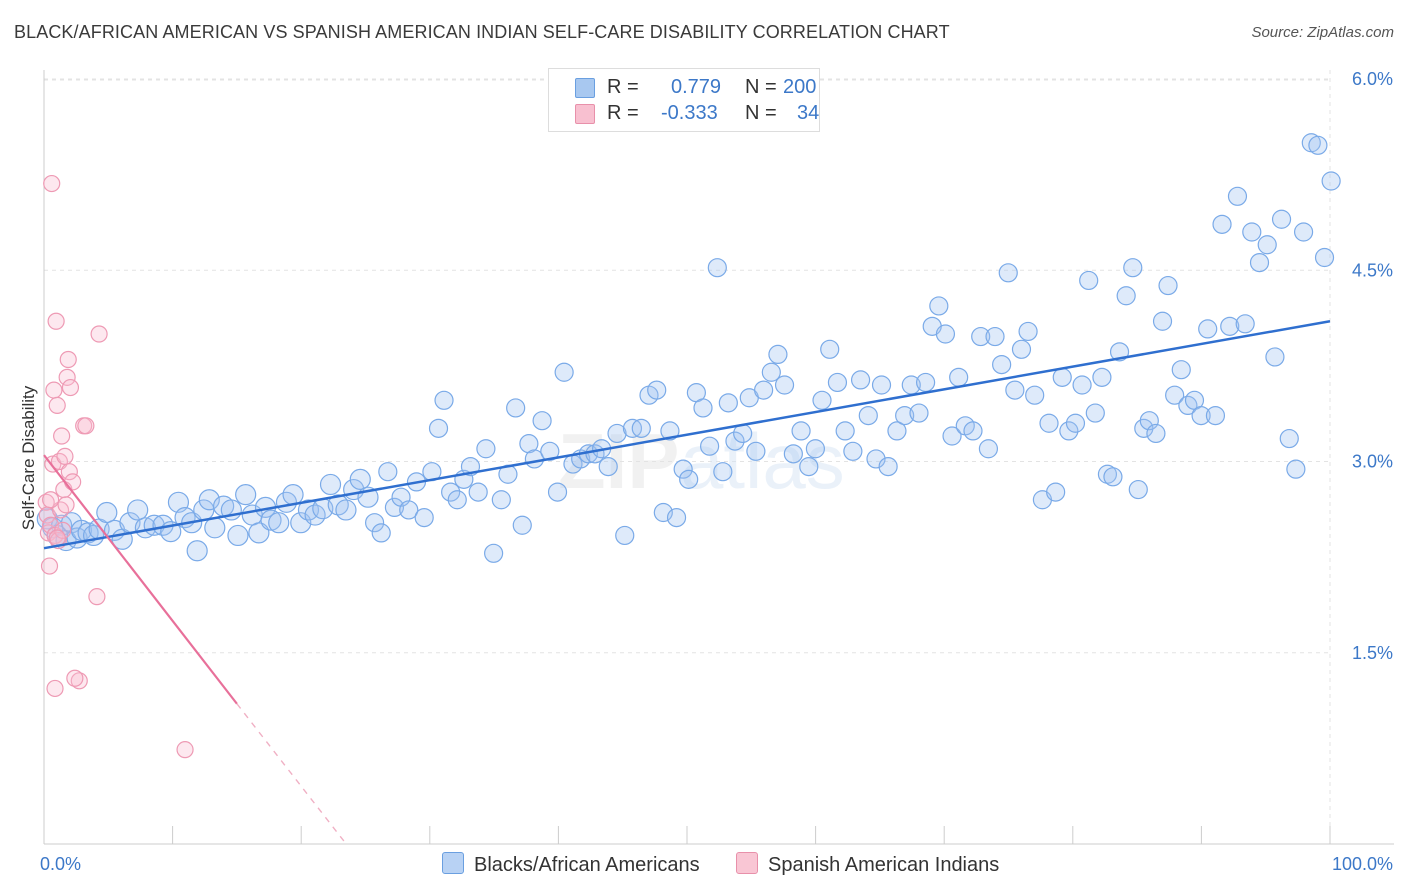  I want to click on watermark-zip: ZIP, so click(618, 461).